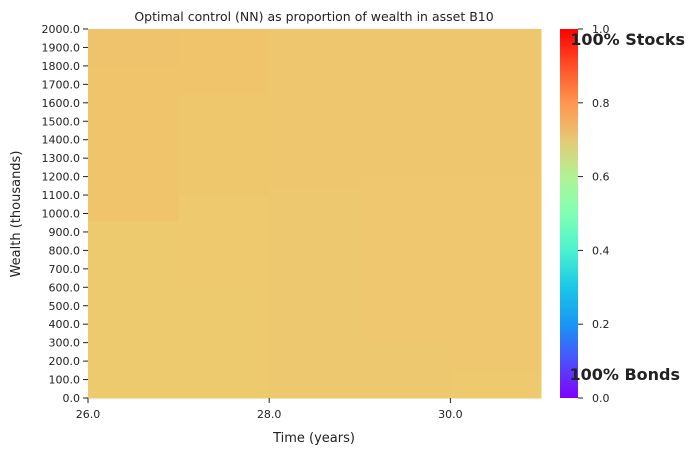 The height and width of the screenshot is (454, 694). Describe the element at coordinates (65, 343) in the screenshot. I see `y-tick-label: 300.0` at that location.